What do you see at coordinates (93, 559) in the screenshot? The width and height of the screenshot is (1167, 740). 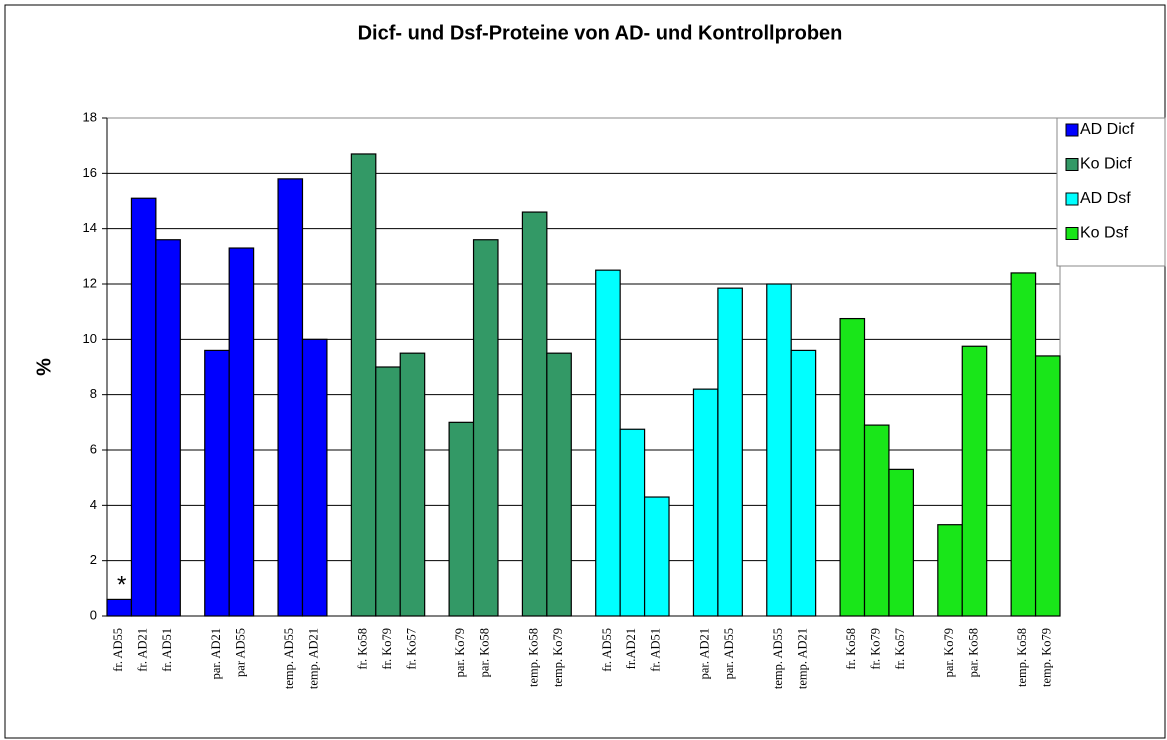 I see `y-tick-label: 2` at bounding box center [93, 559].